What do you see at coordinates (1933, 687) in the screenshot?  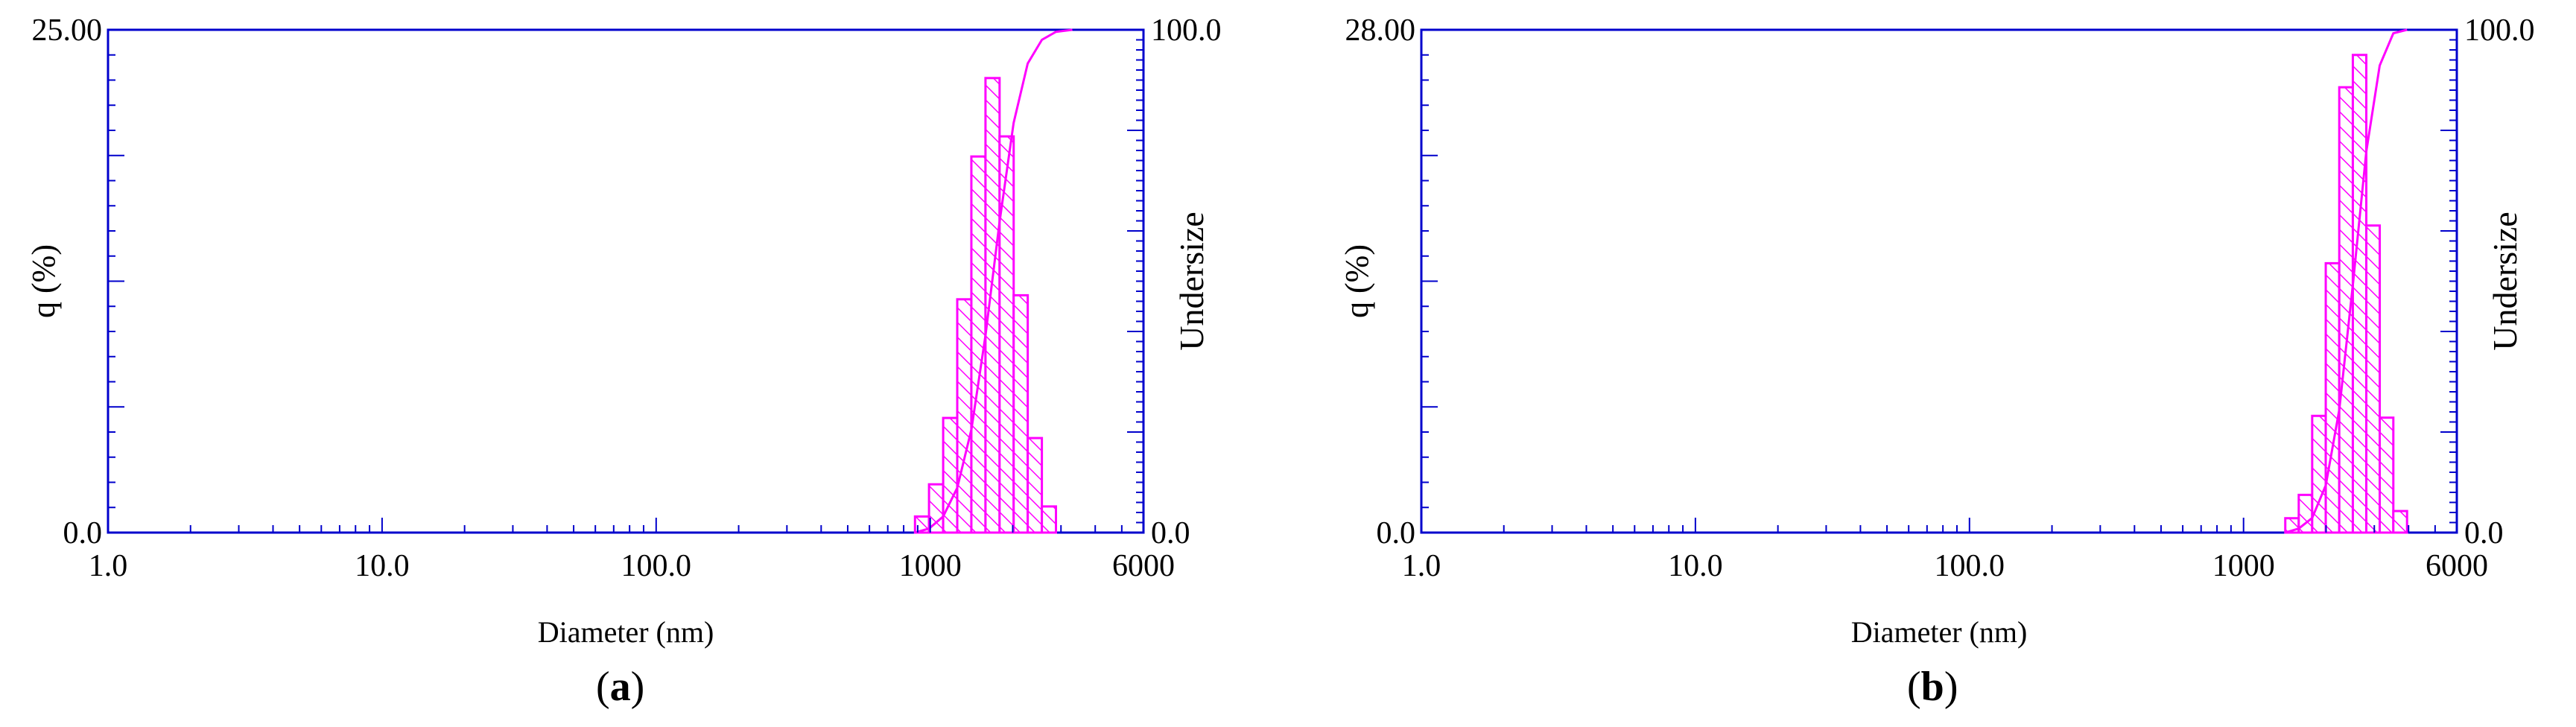 I see `panel-label-b: (b)` at bounding box center [1933, 687].